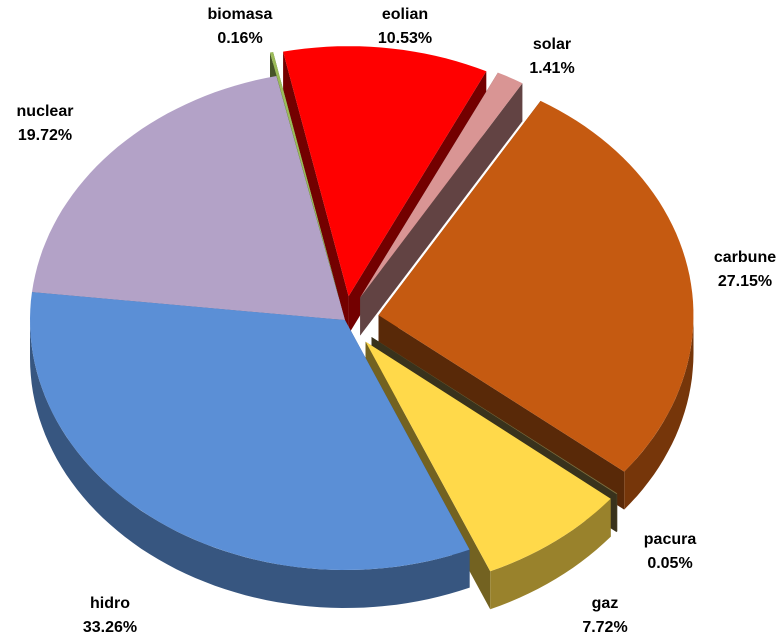 The width and height of the screenshot is (784, 639). What do you see at coordinates (110, 603) in the screenshot?
I see `slice-label: hidro` at bounding box center [110, 603].